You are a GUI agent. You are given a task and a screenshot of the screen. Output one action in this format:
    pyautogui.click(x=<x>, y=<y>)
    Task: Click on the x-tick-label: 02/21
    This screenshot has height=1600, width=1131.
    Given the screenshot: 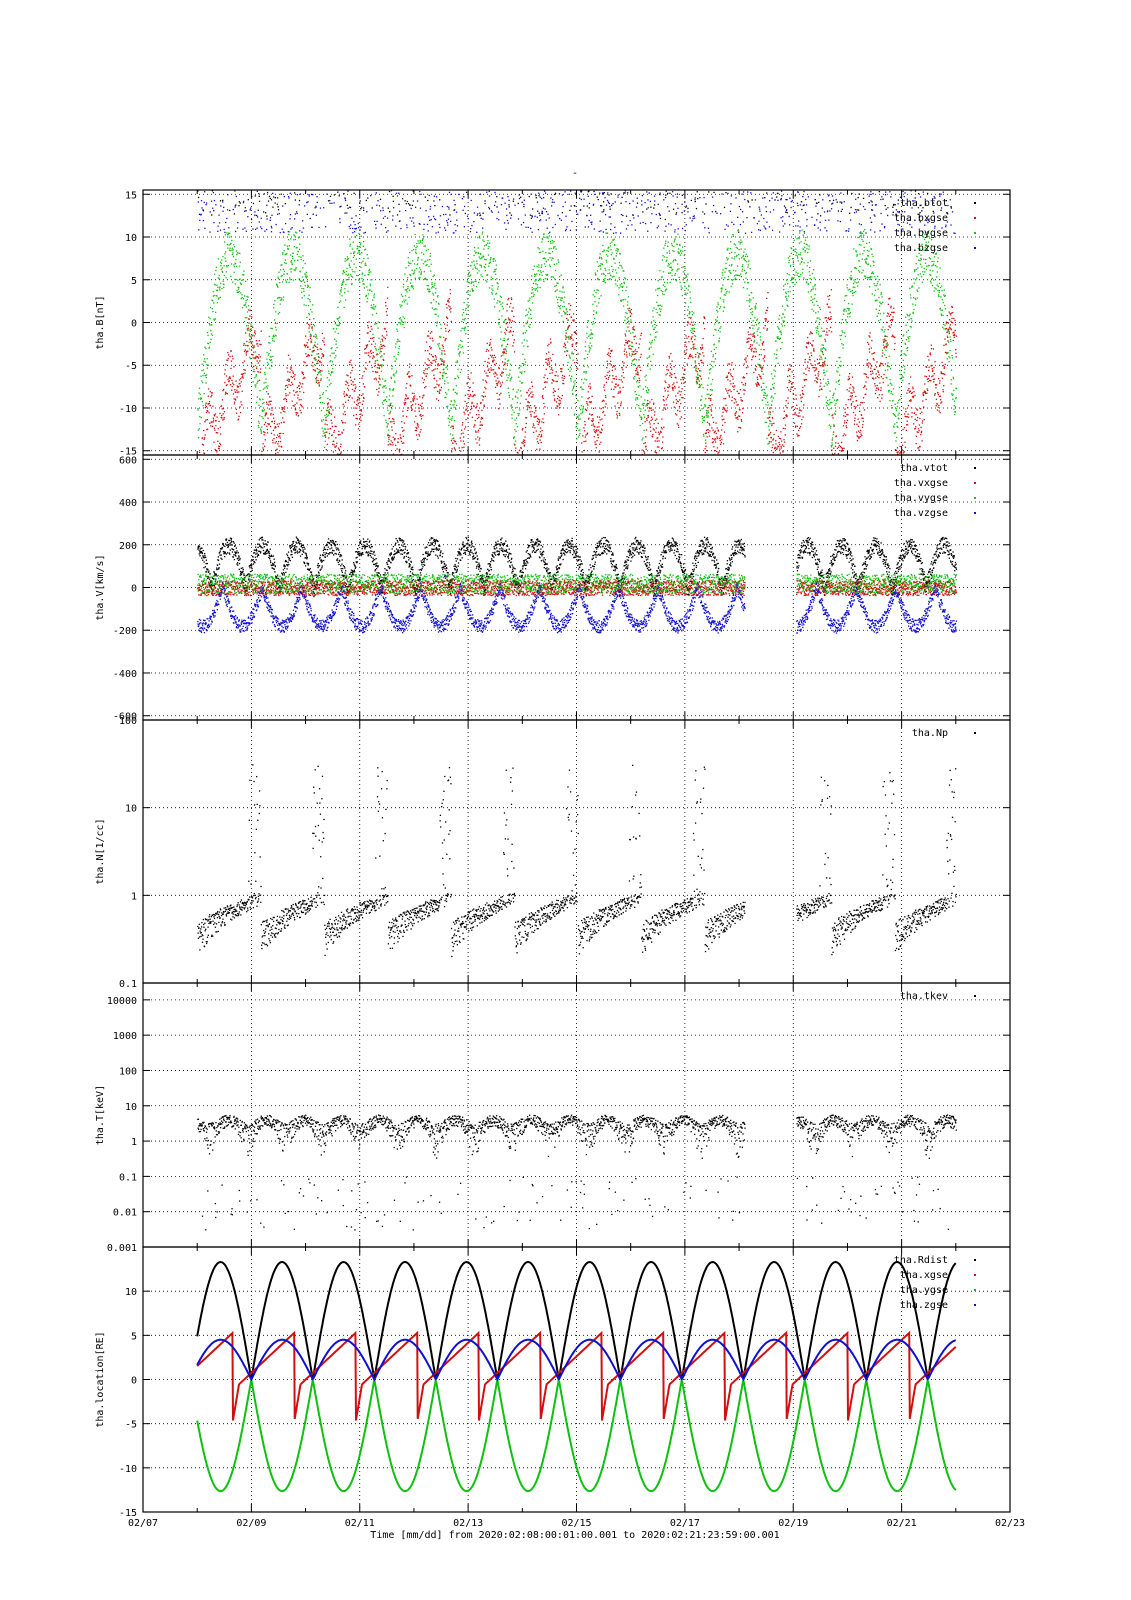 What is the action you would take?
    pyautogui.click(x=902, y=1523)
    